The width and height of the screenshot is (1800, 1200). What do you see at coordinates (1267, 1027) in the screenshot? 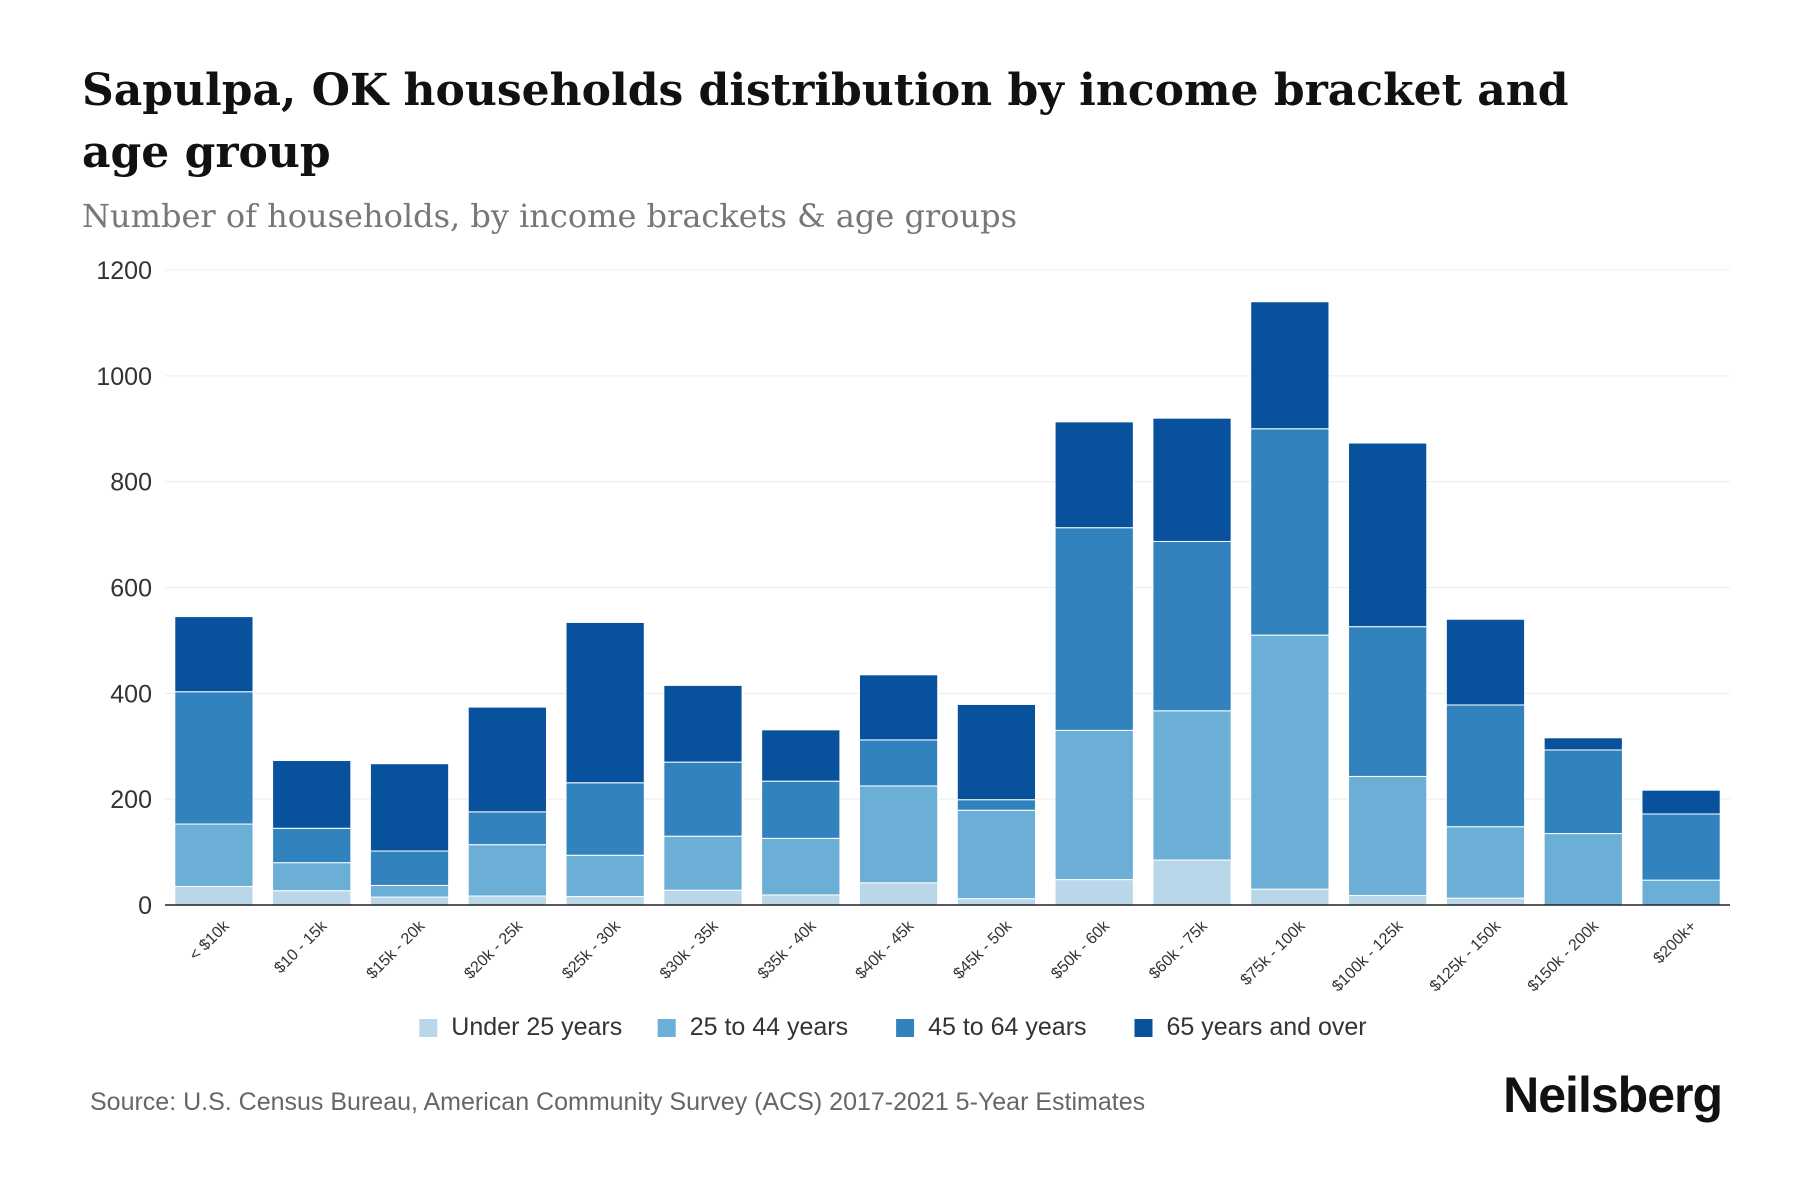
I see `legend-label: 65 years and over` at bounding box center [1267, 1027].